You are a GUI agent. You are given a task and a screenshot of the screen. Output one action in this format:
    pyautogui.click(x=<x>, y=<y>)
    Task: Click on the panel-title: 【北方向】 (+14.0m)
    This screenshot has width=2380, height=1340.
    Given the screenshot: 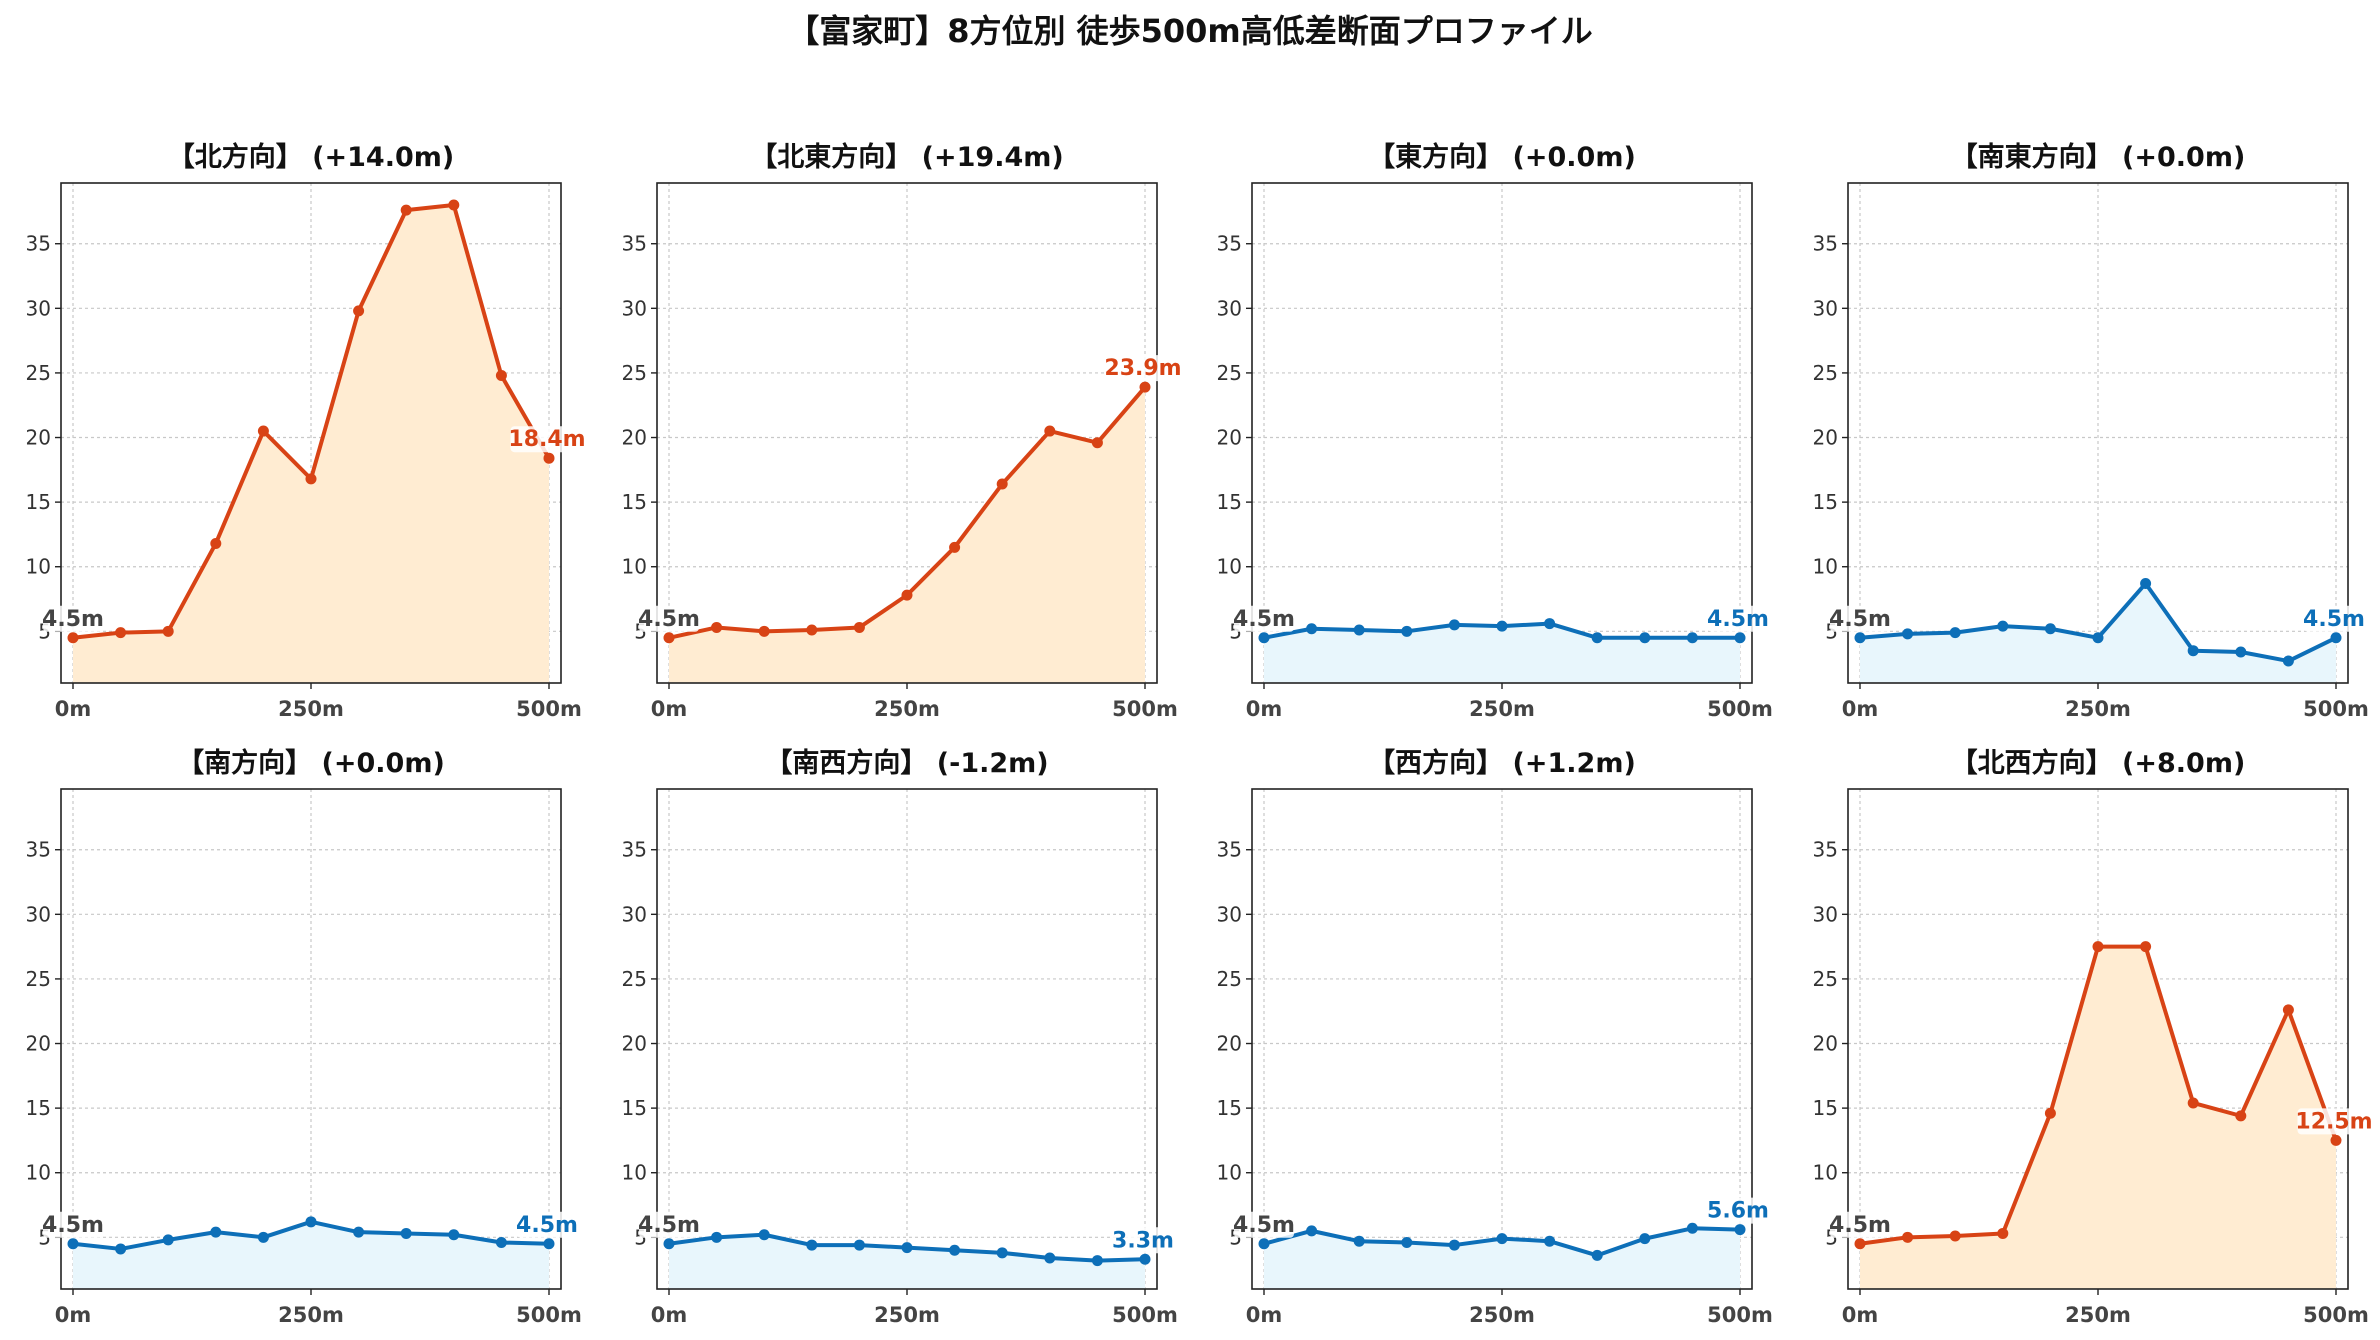 What is the action you would take?
    pyautogui.click(x=311, y=157)
    